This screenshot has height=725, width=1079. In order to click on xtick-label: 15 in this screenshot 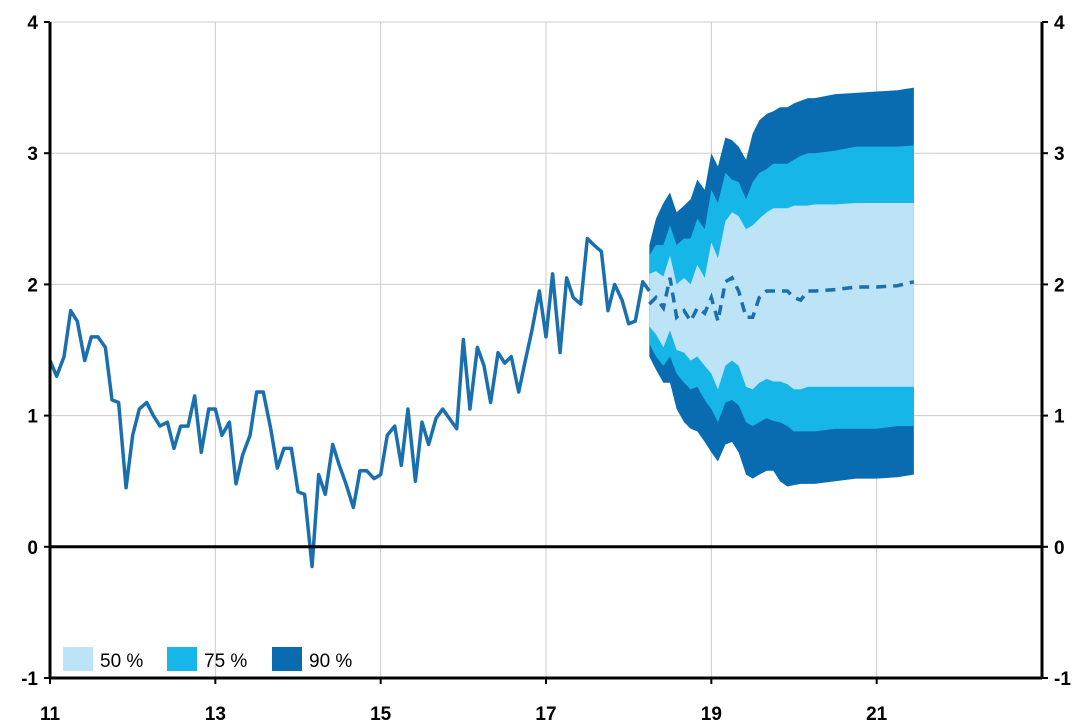, I will do `click(381, 714)`.